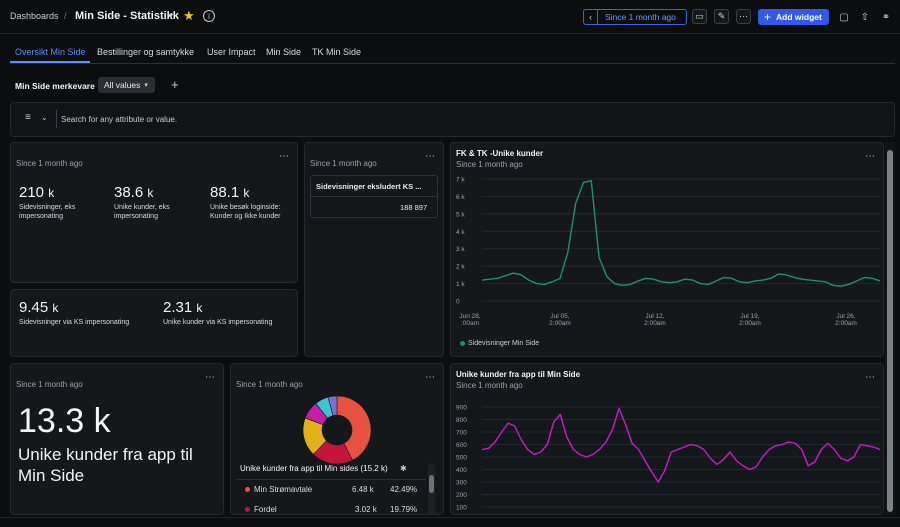 Image resolution: width=900 pixels, height=527 pixels. Describe the element at coordinates (74, 322) in the screenshot. I see `metric-label: Sidevisninger via KS impersonating` at that location.